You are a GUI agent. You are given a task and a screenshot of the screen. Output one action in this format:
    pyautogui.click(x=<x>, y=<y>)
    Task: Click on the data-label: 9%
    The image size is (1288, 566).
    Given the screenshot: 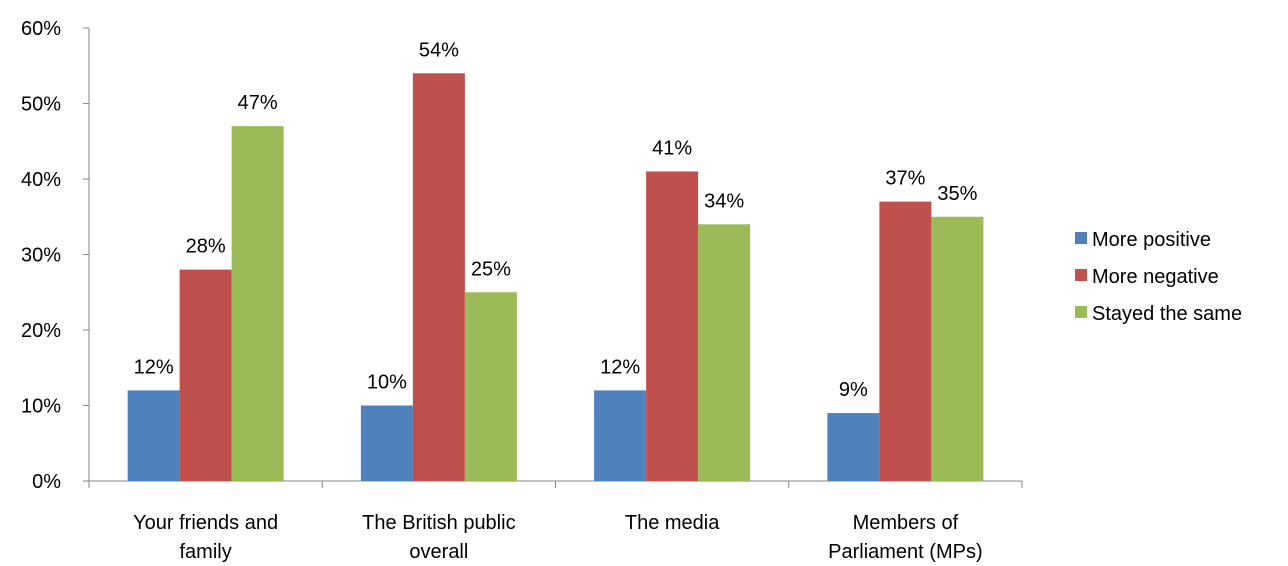 What is the action you would take?
    pyautogui.click(x=853, y=390)
    